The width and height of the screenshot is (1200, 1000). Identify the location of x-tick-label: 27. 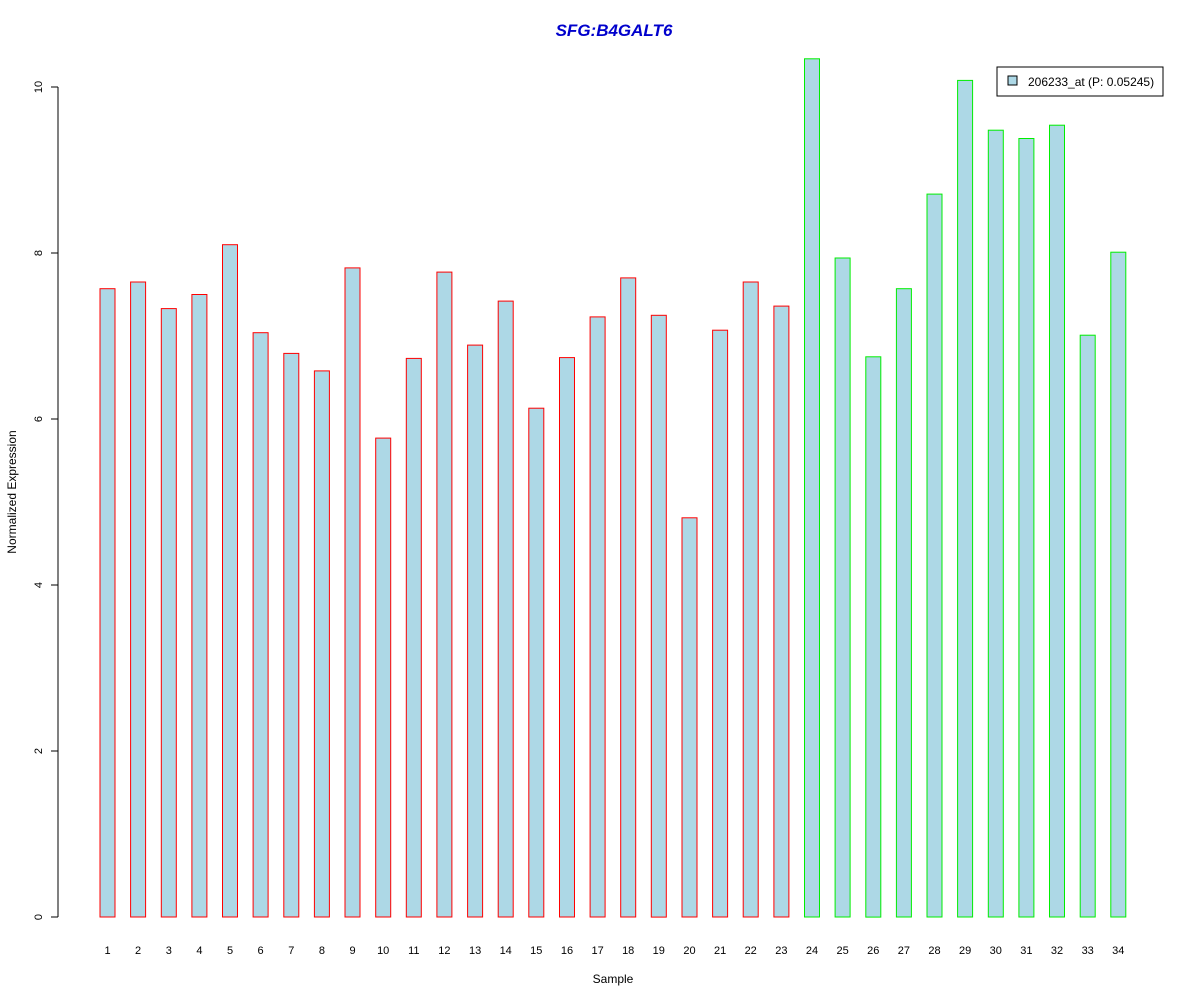
(904, 951).